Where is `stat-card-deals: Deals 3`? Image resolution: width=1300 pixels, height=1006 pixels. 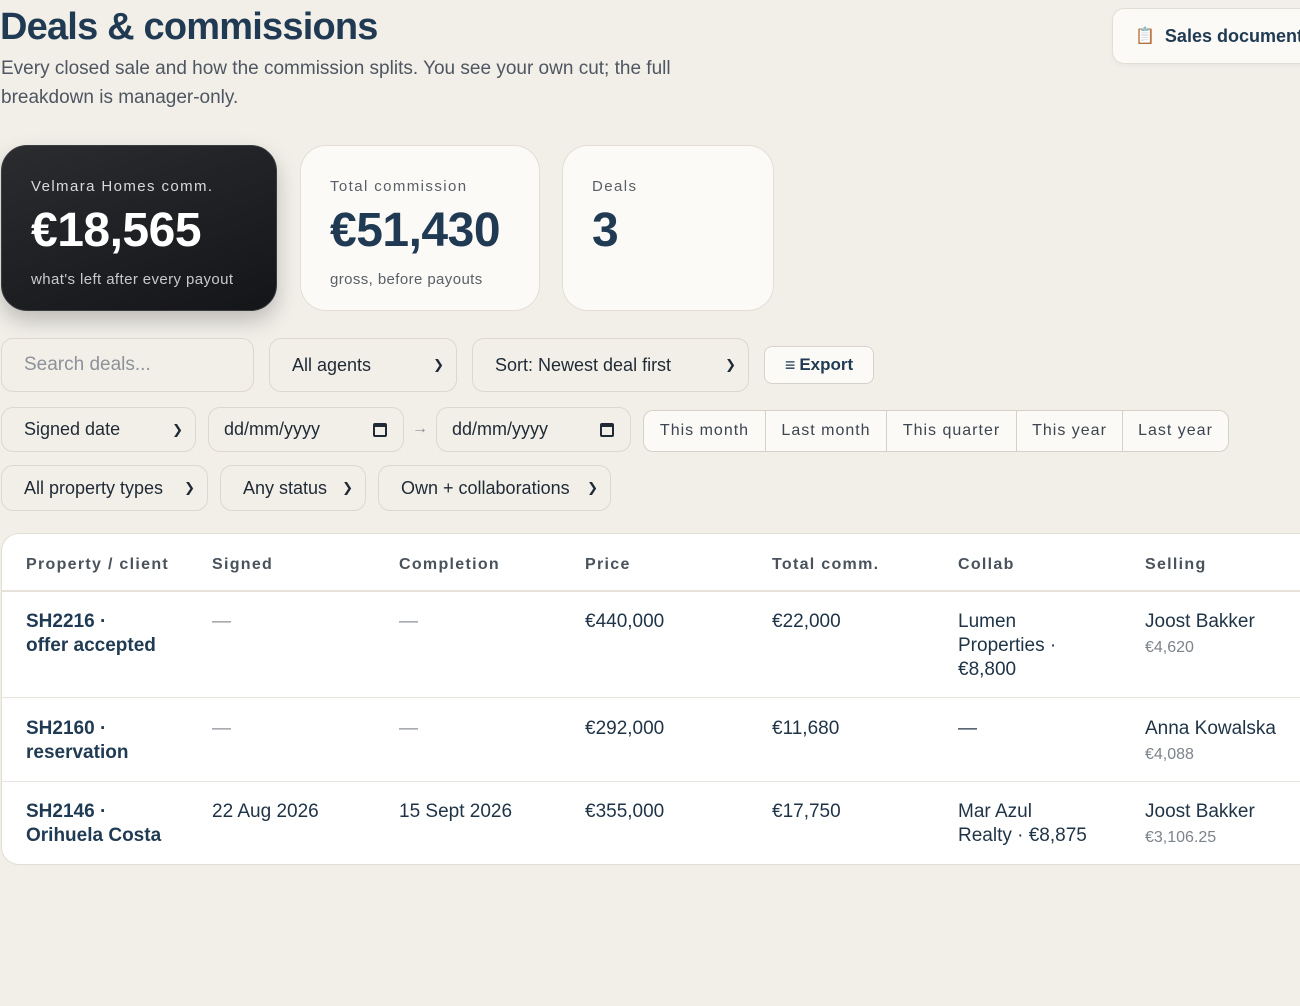 stat-card-deals: Deals 3 is located at coordinates (668, 228).